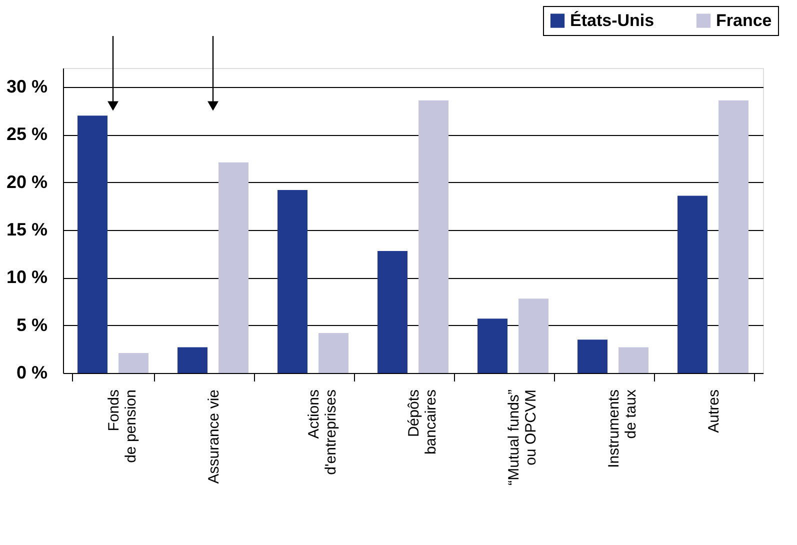  What do you see at coordinates (214, 437) in the screenshot?
I see `x-tick-label: Assurance vie` at bounding box center [214, 437].